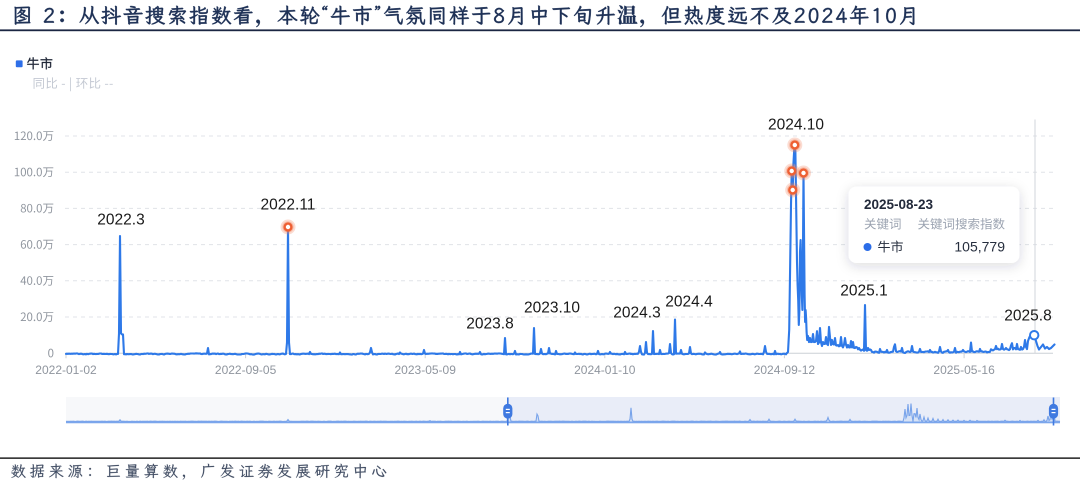  What do you see at coordinates (863, 290) in the screenshot?
I see `svg-text: 2025.1` at bounding box center [863, 290].